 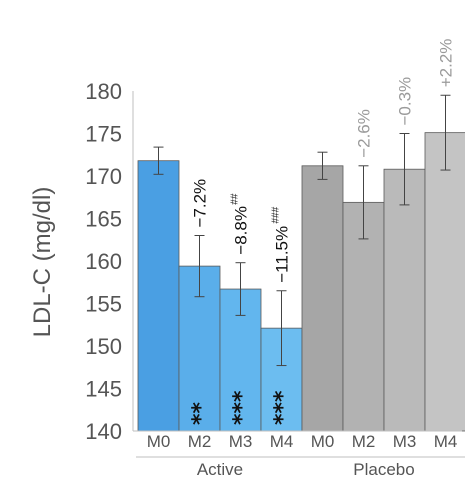 What do you see at coordinates (404, 300) in the screenshot?
I see `bar-placebo-m3` at bounding box center [404, 300].